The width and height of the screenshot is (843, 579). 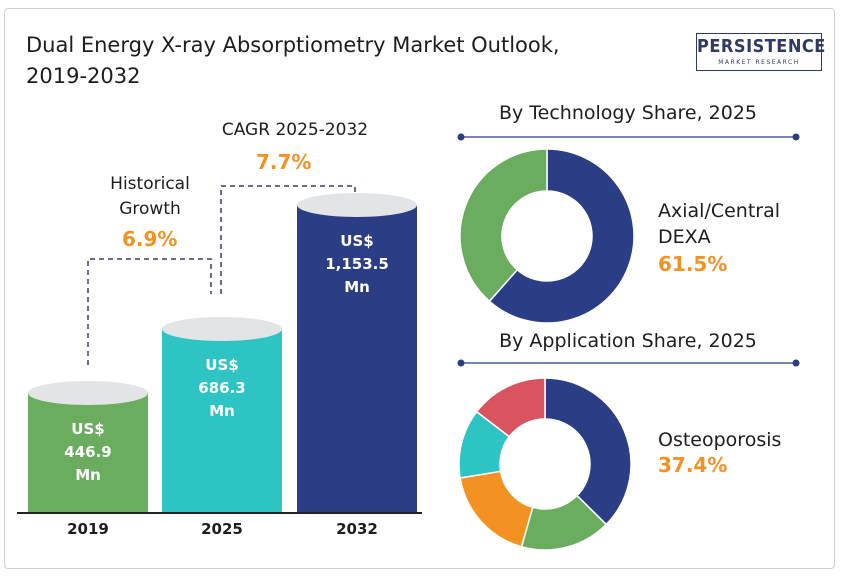 What do you see at coordinates (222, 529) in the screenshot?
I see `x-tick-2025: 2025` at bounding box center [222, 529].